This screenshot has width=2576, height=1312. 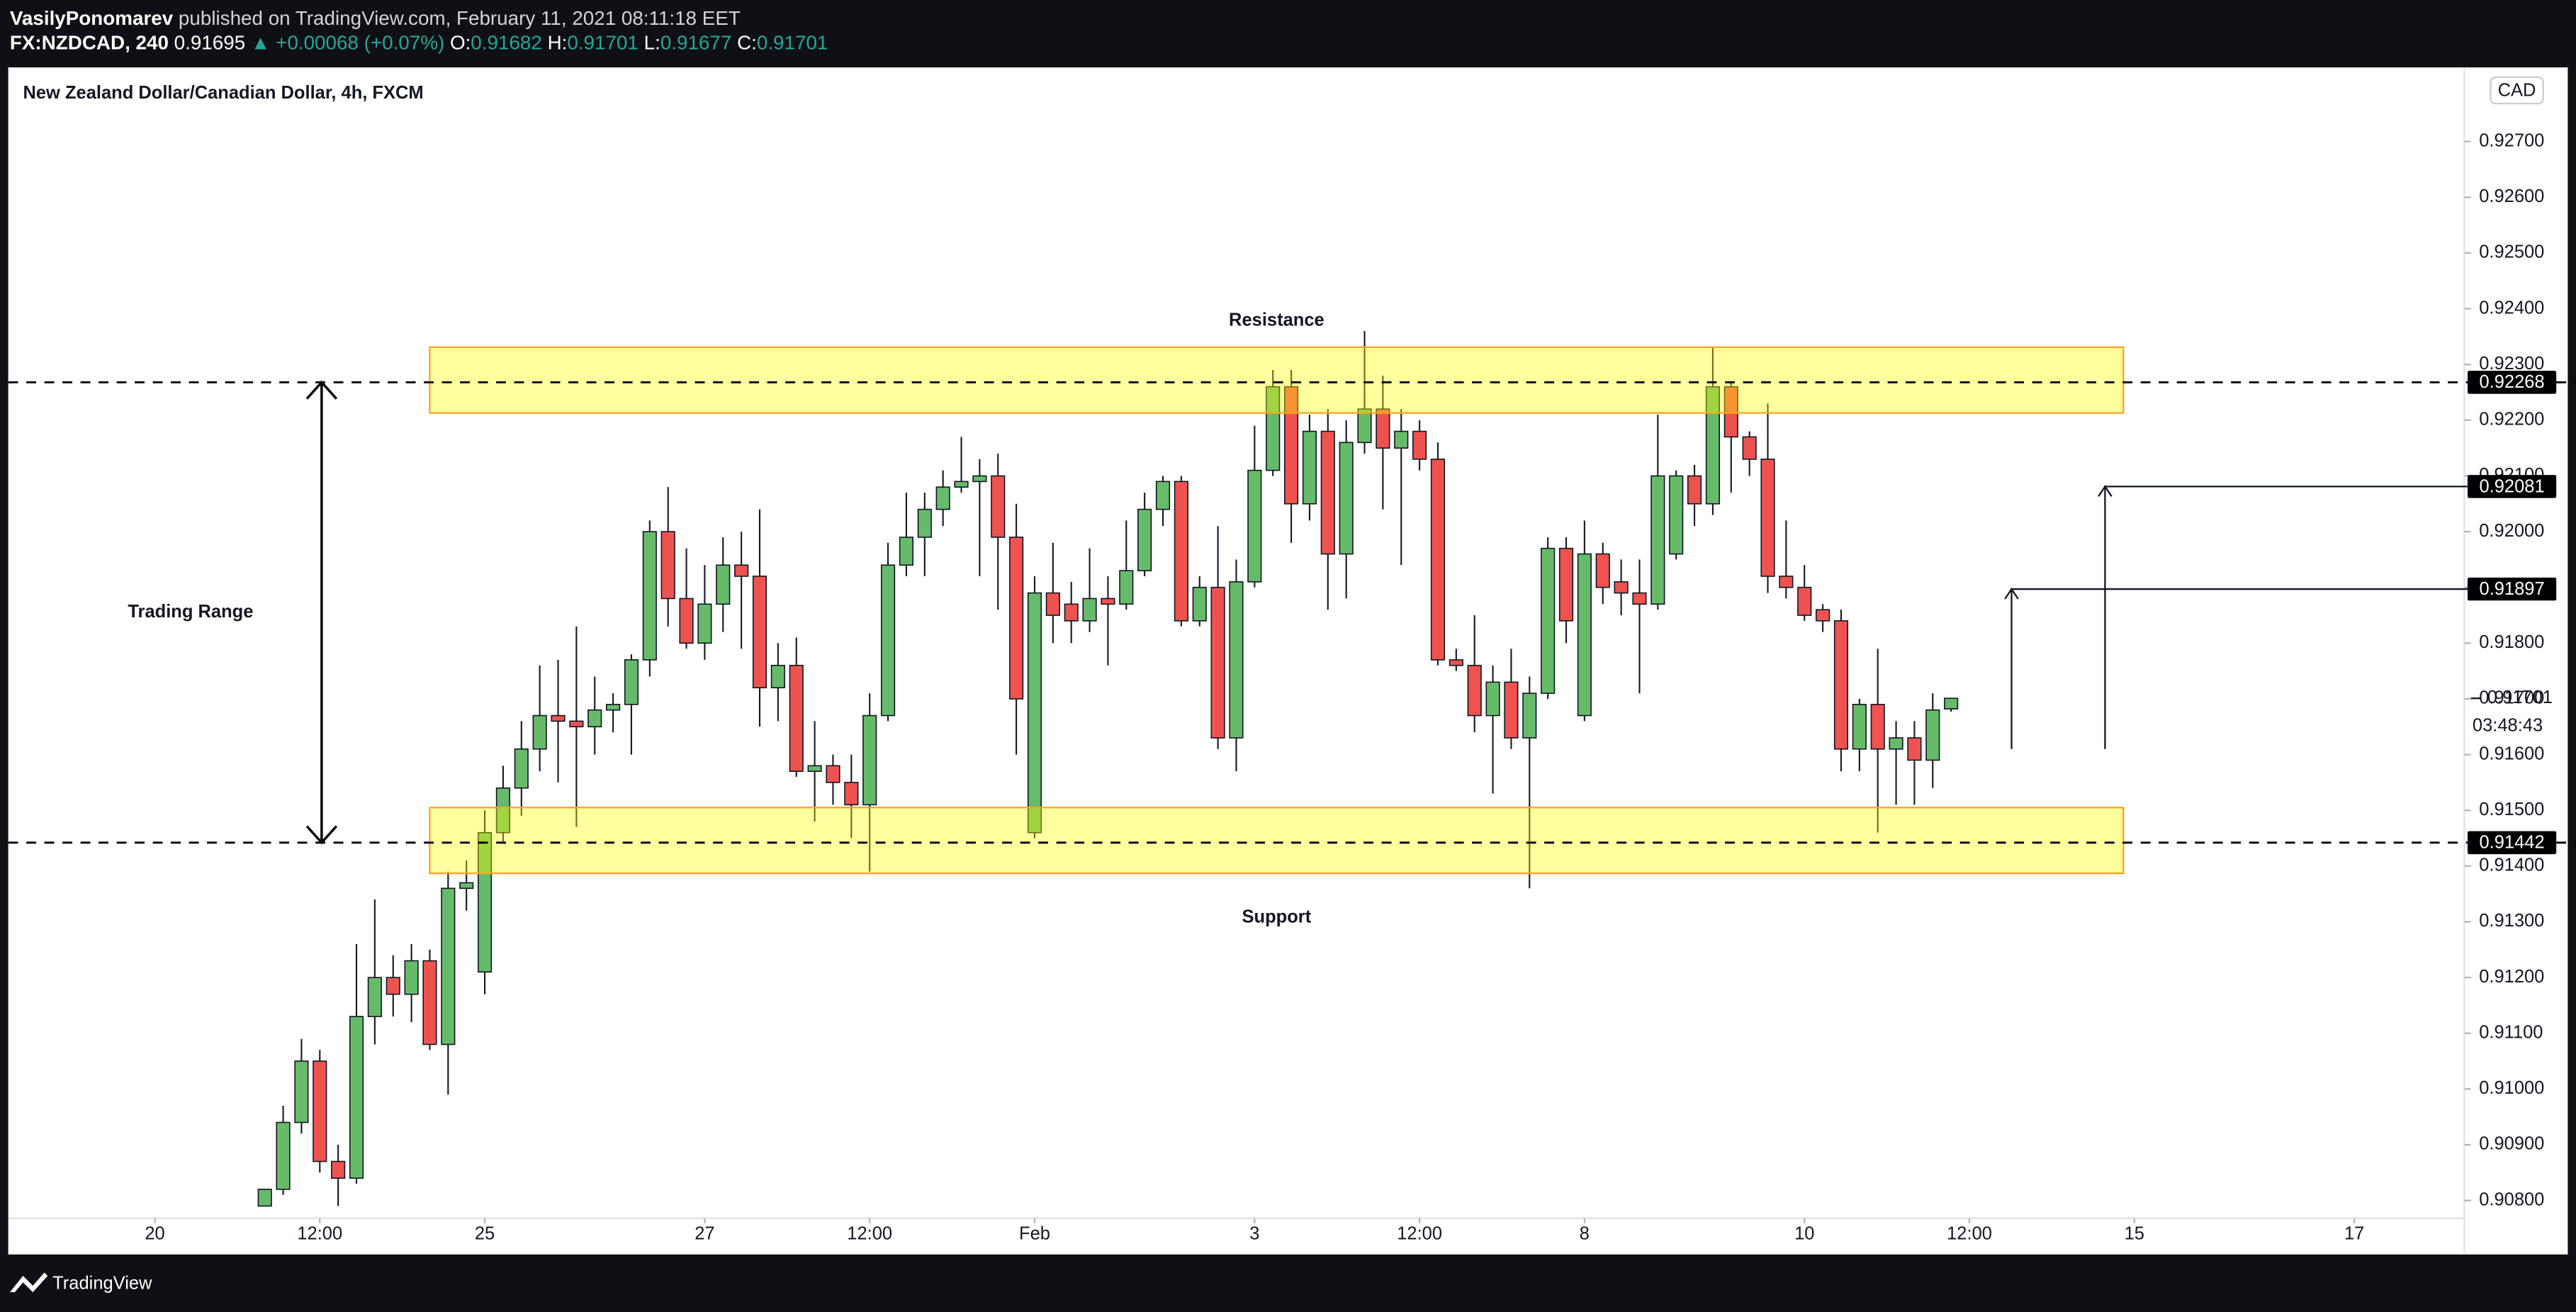 What do you see at coordinates (89, 43) in the screenshot?
I see `symbol: FX:NZDCAD, 240` at bounding box center [89, 43].